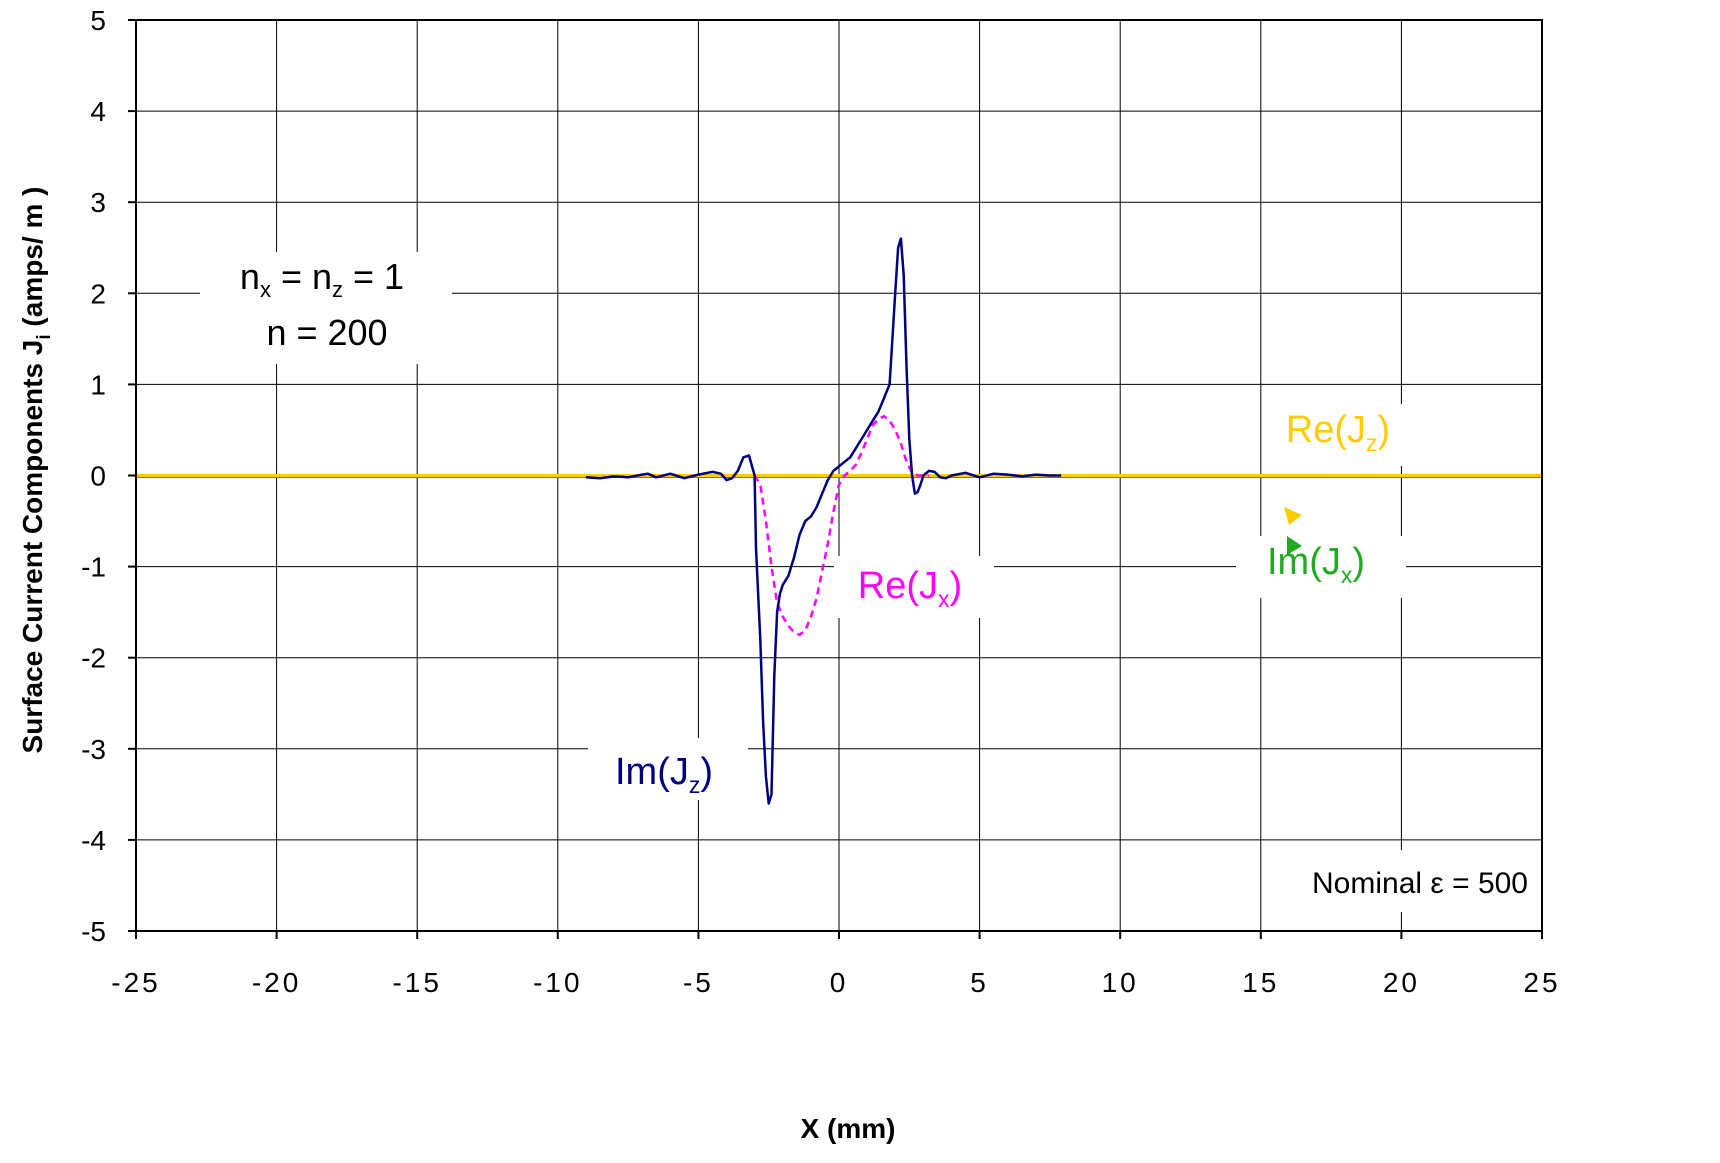  I want to click on re-jx-label-box, so click(914, 587).